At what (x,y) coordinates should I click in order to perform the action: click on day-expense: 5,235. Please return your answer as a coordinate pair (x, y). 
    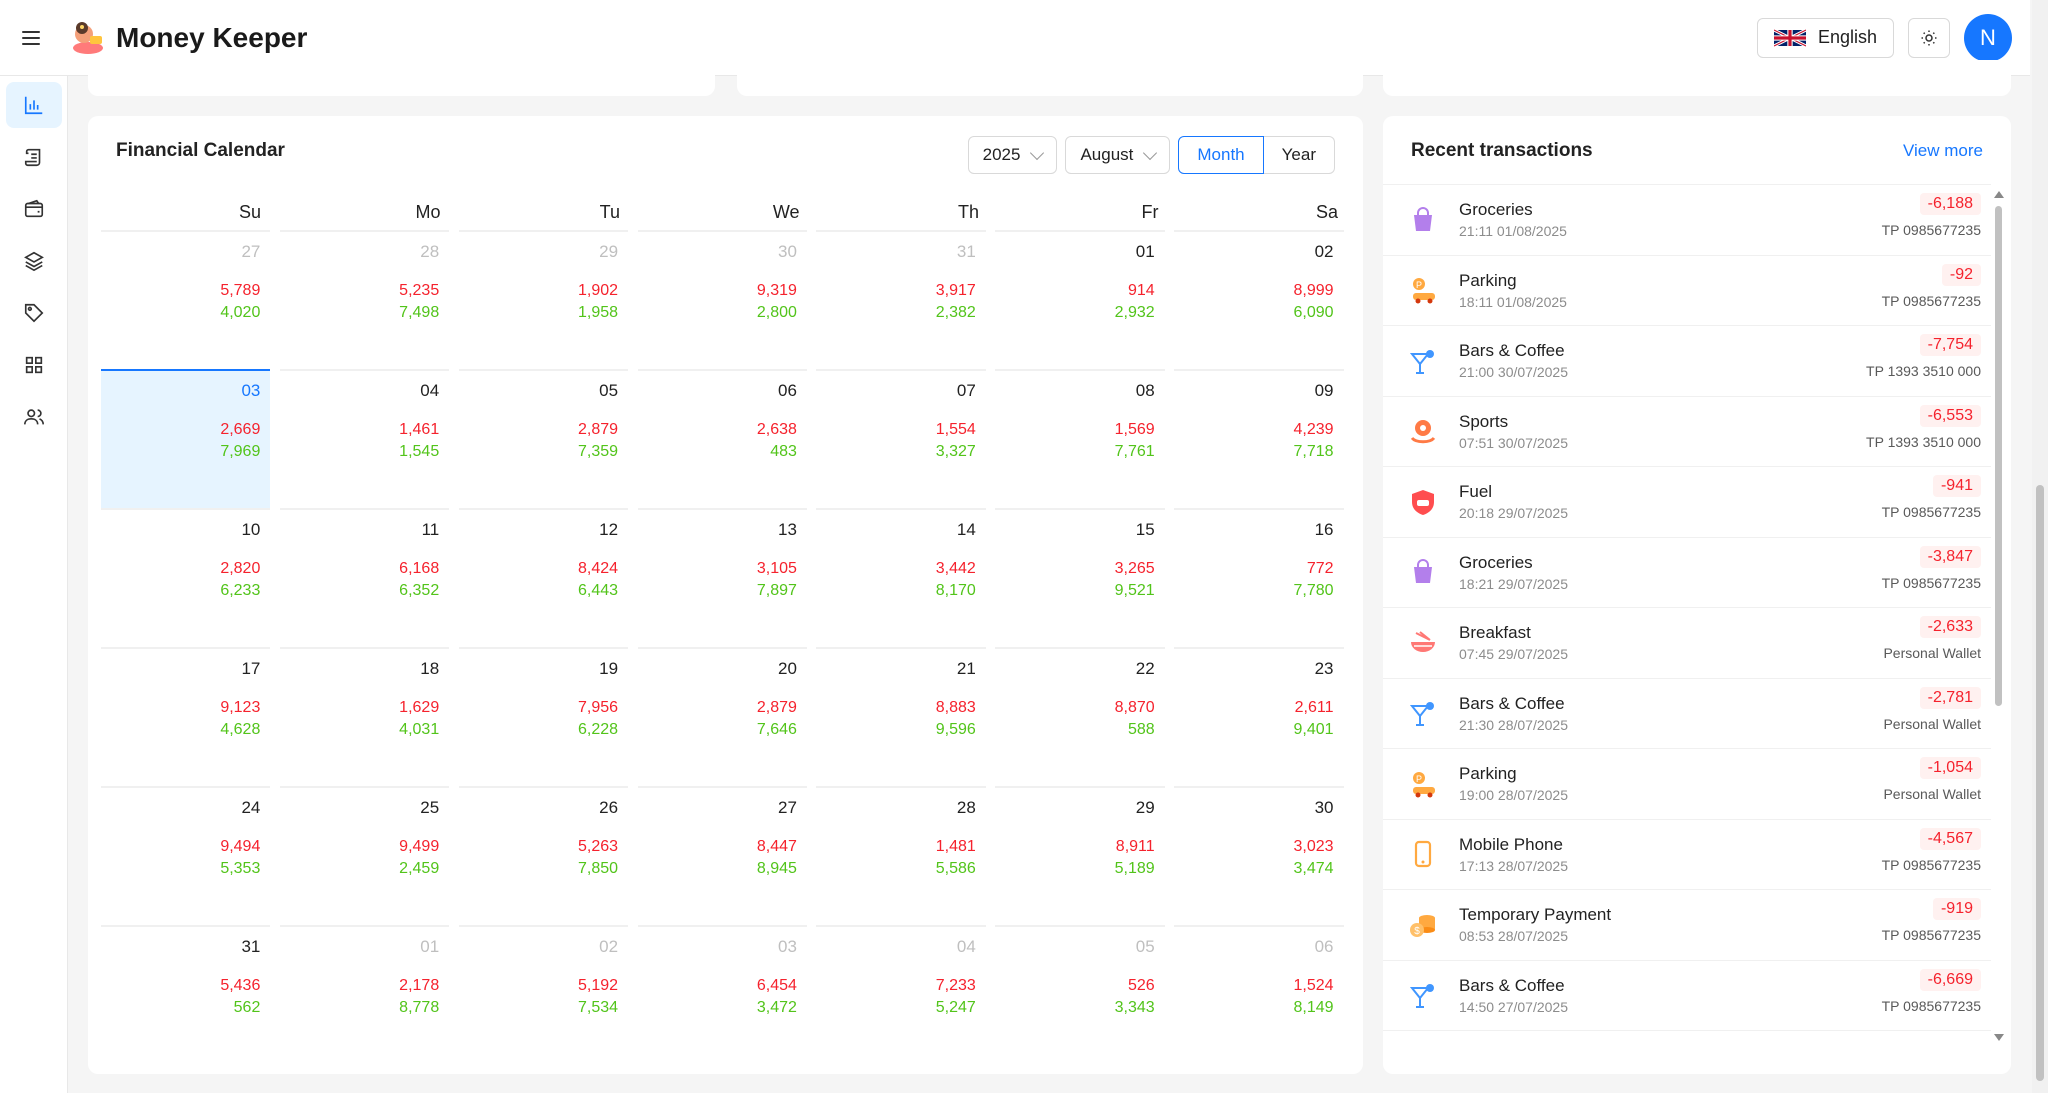
    Looking at the image, I should click on (419, 290).